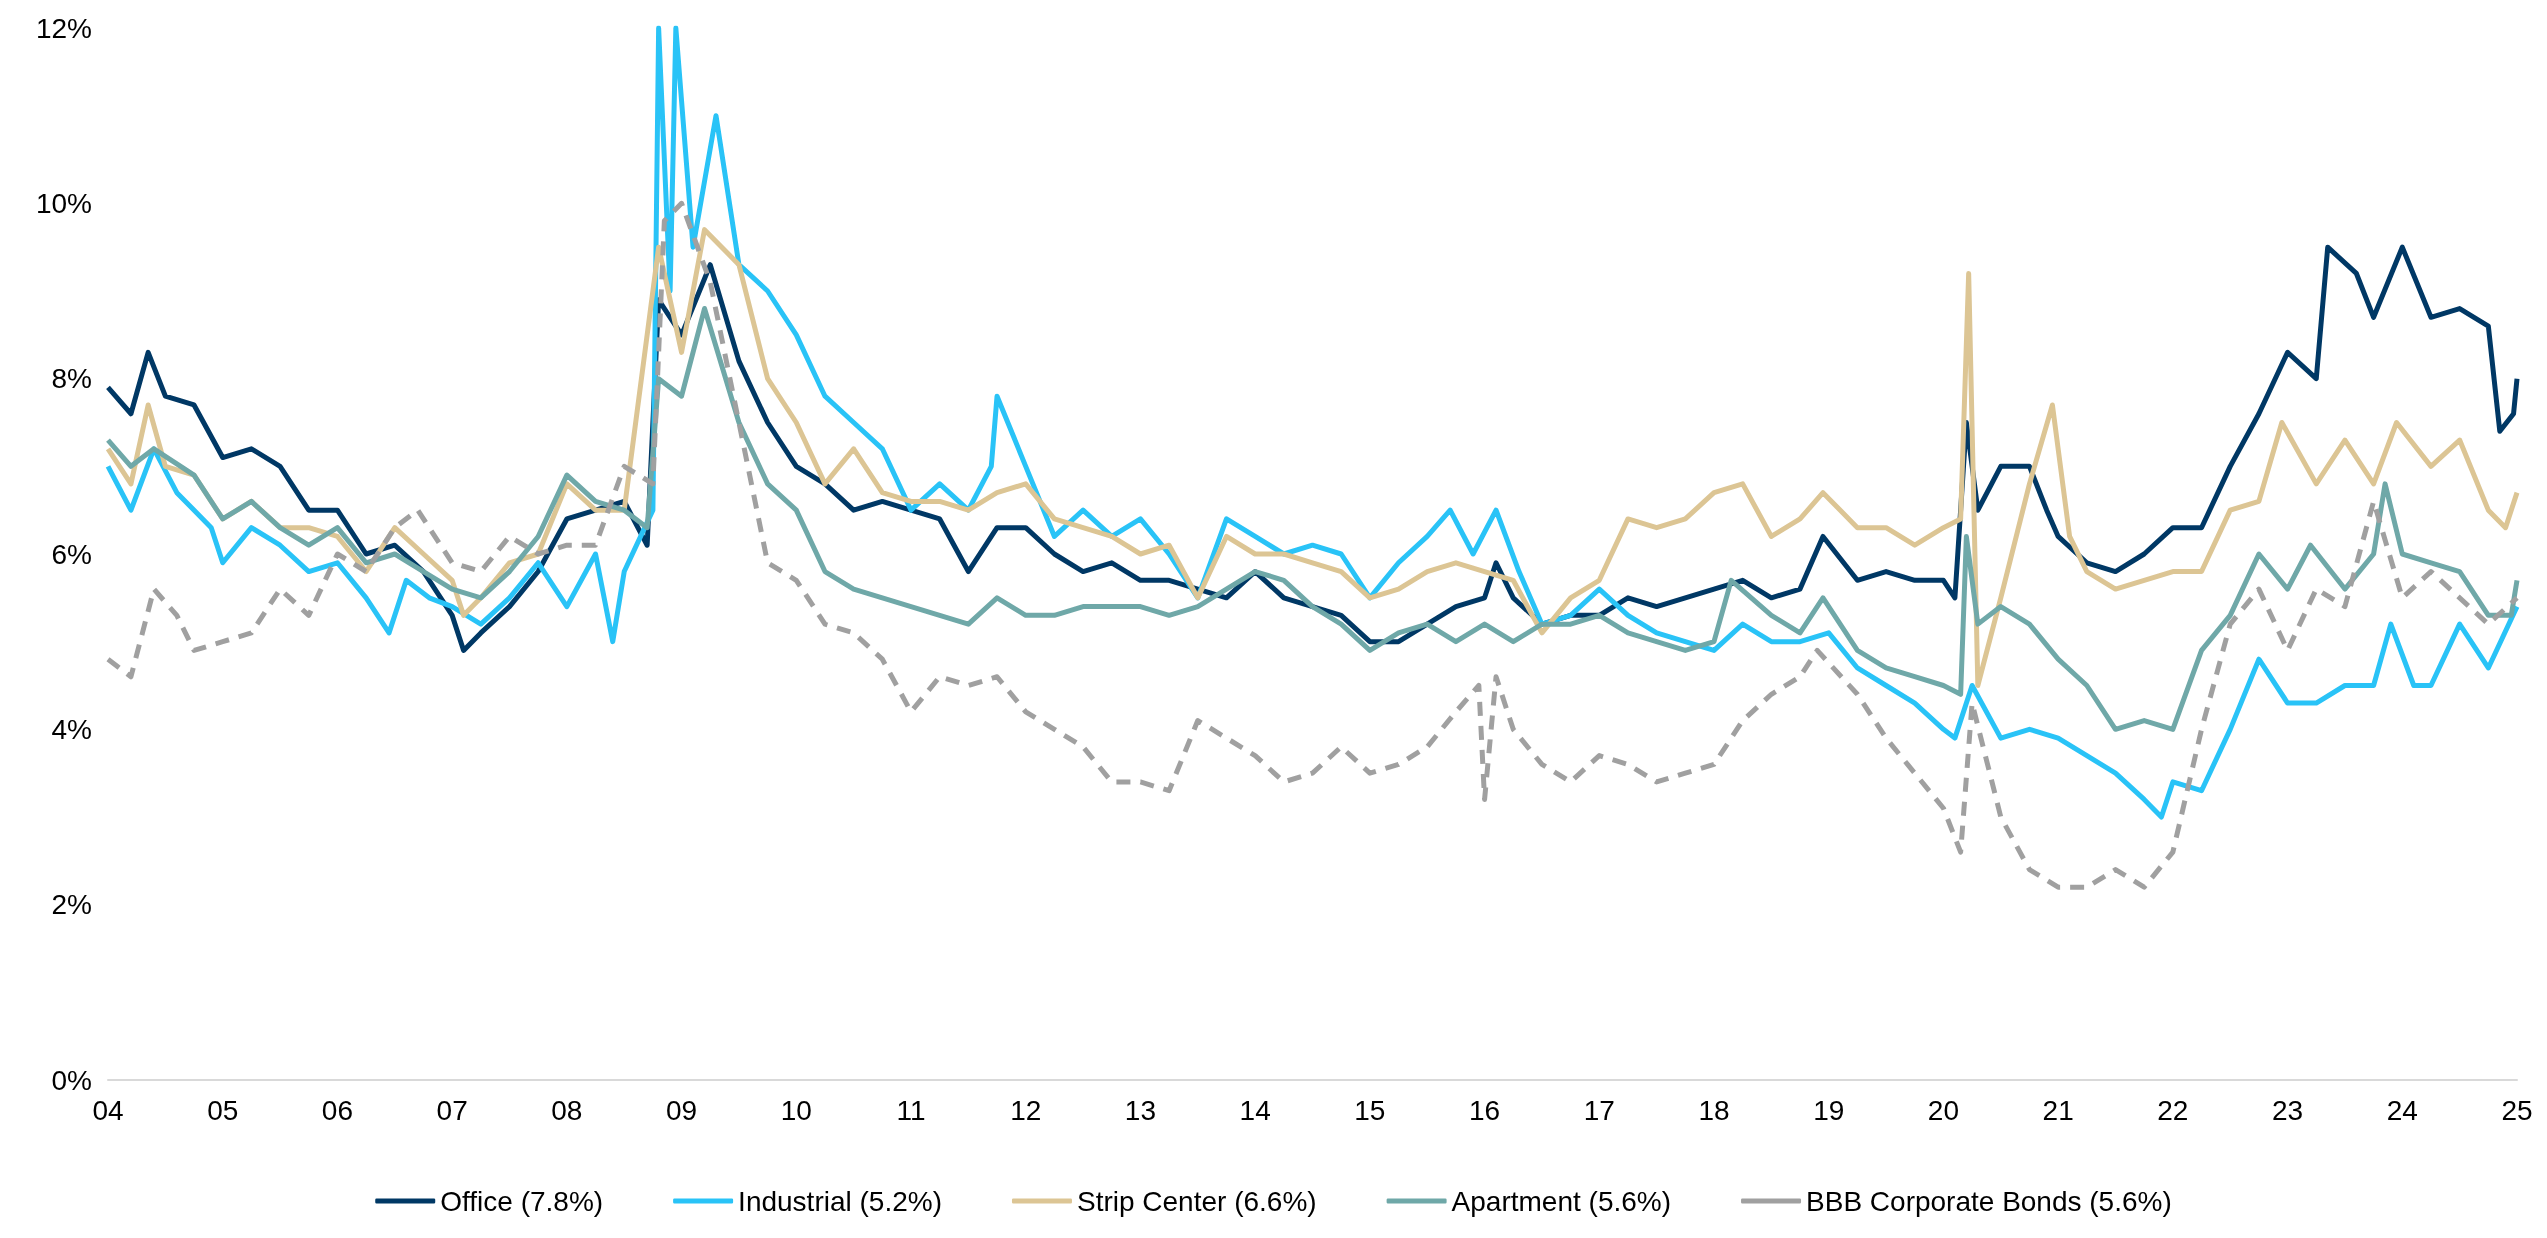  I want to click on x-tick-label: 16, so click(1484, 1110).